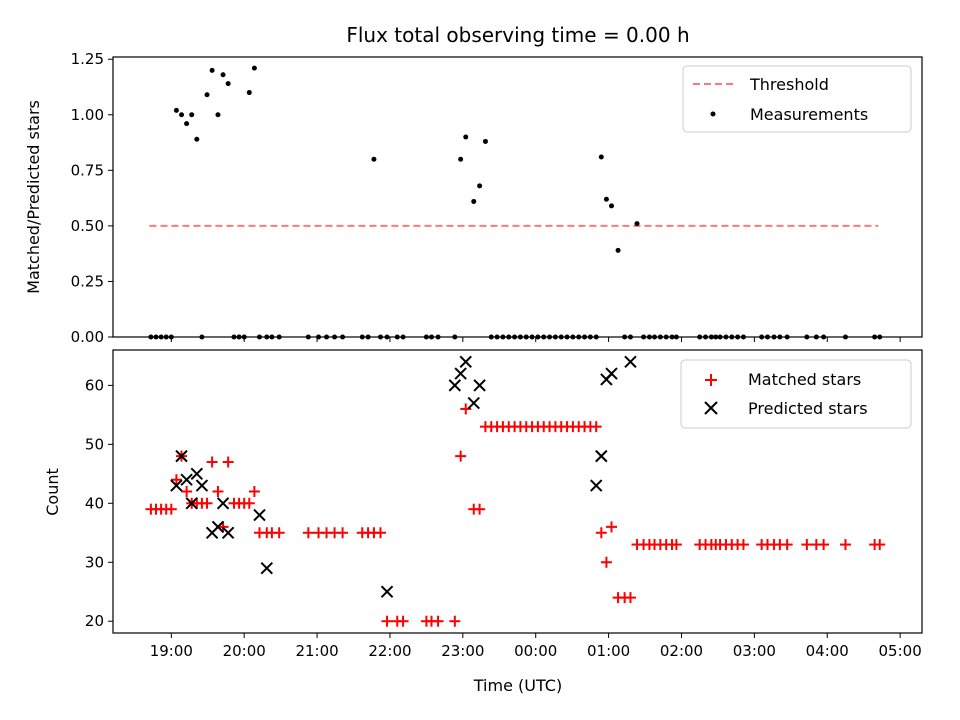 The image size is (960, 720). What do you see at coordinates (754, 651) in the screenshot?
I see `bottom-xtick-label: 03:00` at bounding box center [754, 651].